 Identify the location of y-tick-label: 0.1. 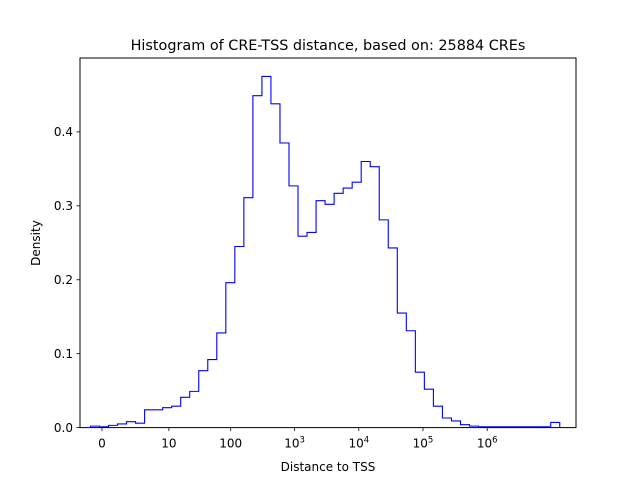
(63, 354).